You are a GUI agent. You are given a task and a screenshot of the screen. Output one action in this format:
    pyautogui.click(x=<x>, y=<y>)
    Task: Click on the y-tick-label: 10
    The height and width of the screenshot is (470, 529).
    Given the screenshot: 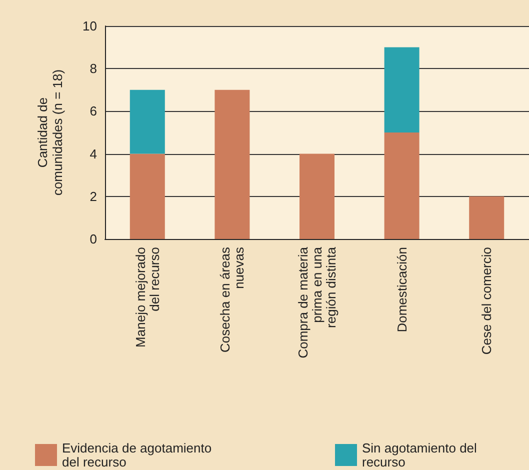 What is the action you would take?
    pyautogui.click(x=89, y=26)
    